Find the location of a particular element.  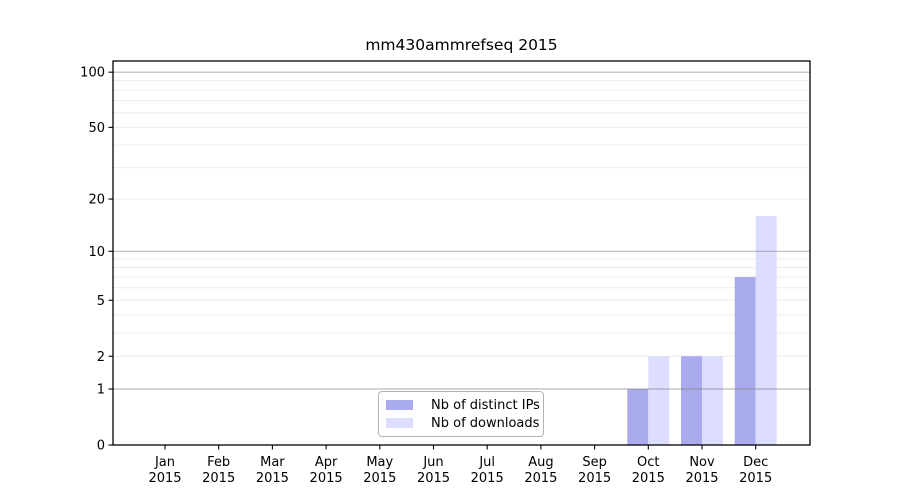

legend: Nb of distinct IPs Nb of downloads is located at coordinates (461, 414).